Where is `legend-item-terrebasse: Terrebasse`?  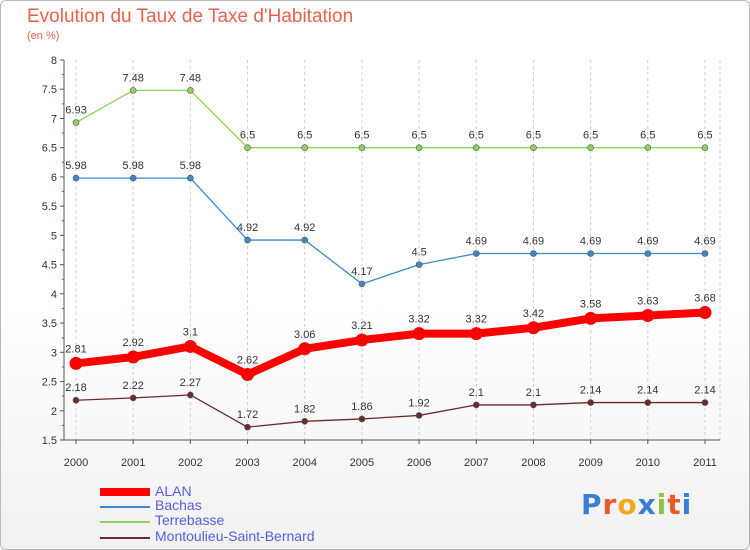
legend-item-terrebasse: Terrebasse is located at coordinates (250, 520).